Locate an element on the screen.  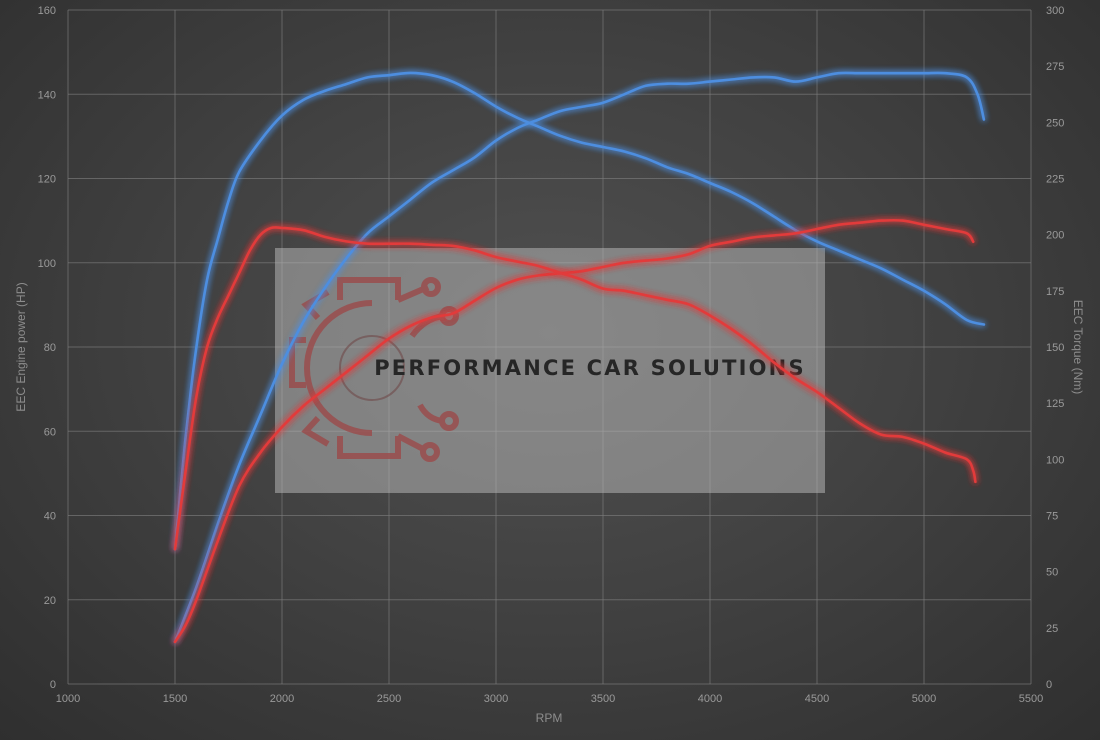
y-tick-label: 100 is located at coordinates (47, 264).